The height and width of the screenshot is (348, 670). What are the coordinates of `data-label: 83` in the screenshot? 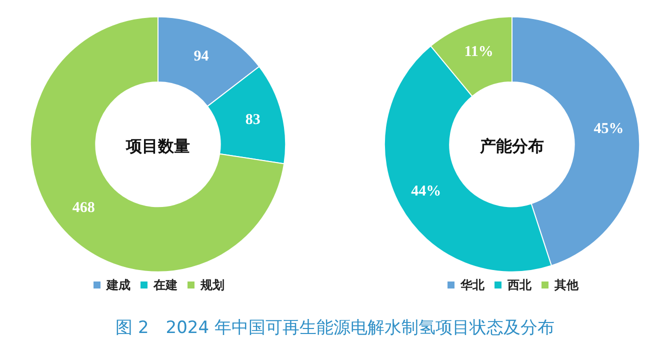 It's located at (252, 120).